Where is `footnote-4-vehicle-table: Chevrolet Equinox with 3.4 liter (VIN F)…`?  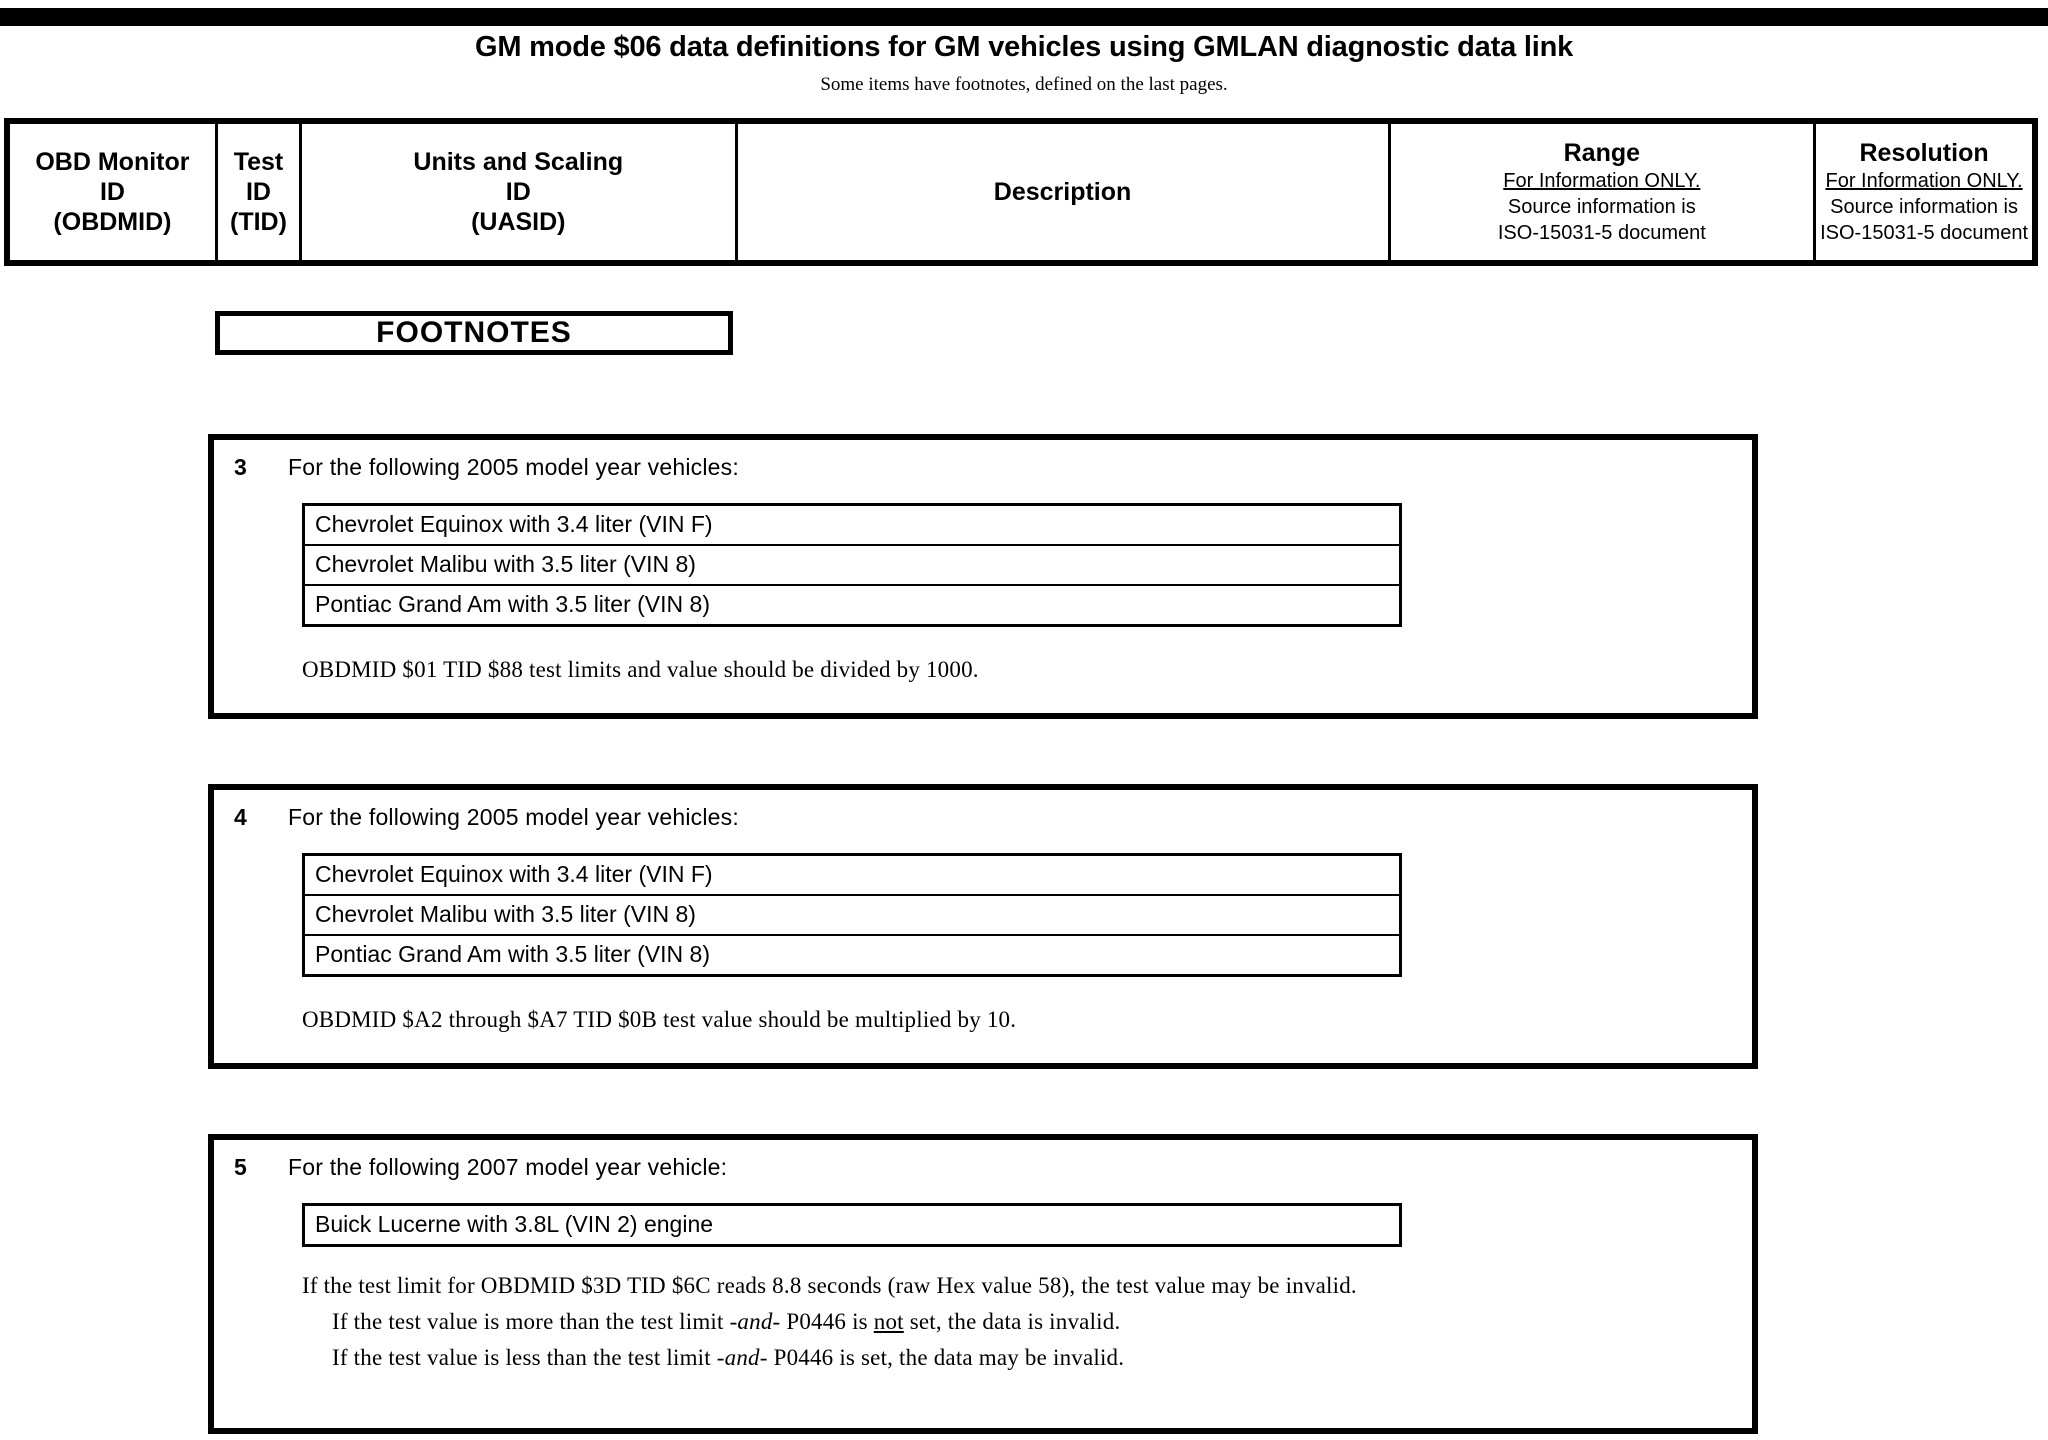
footnote-4-vehicle-table: Chevrolet Equinox with 3.4 liter (VIN F)… is located at coordinates (852, 915).